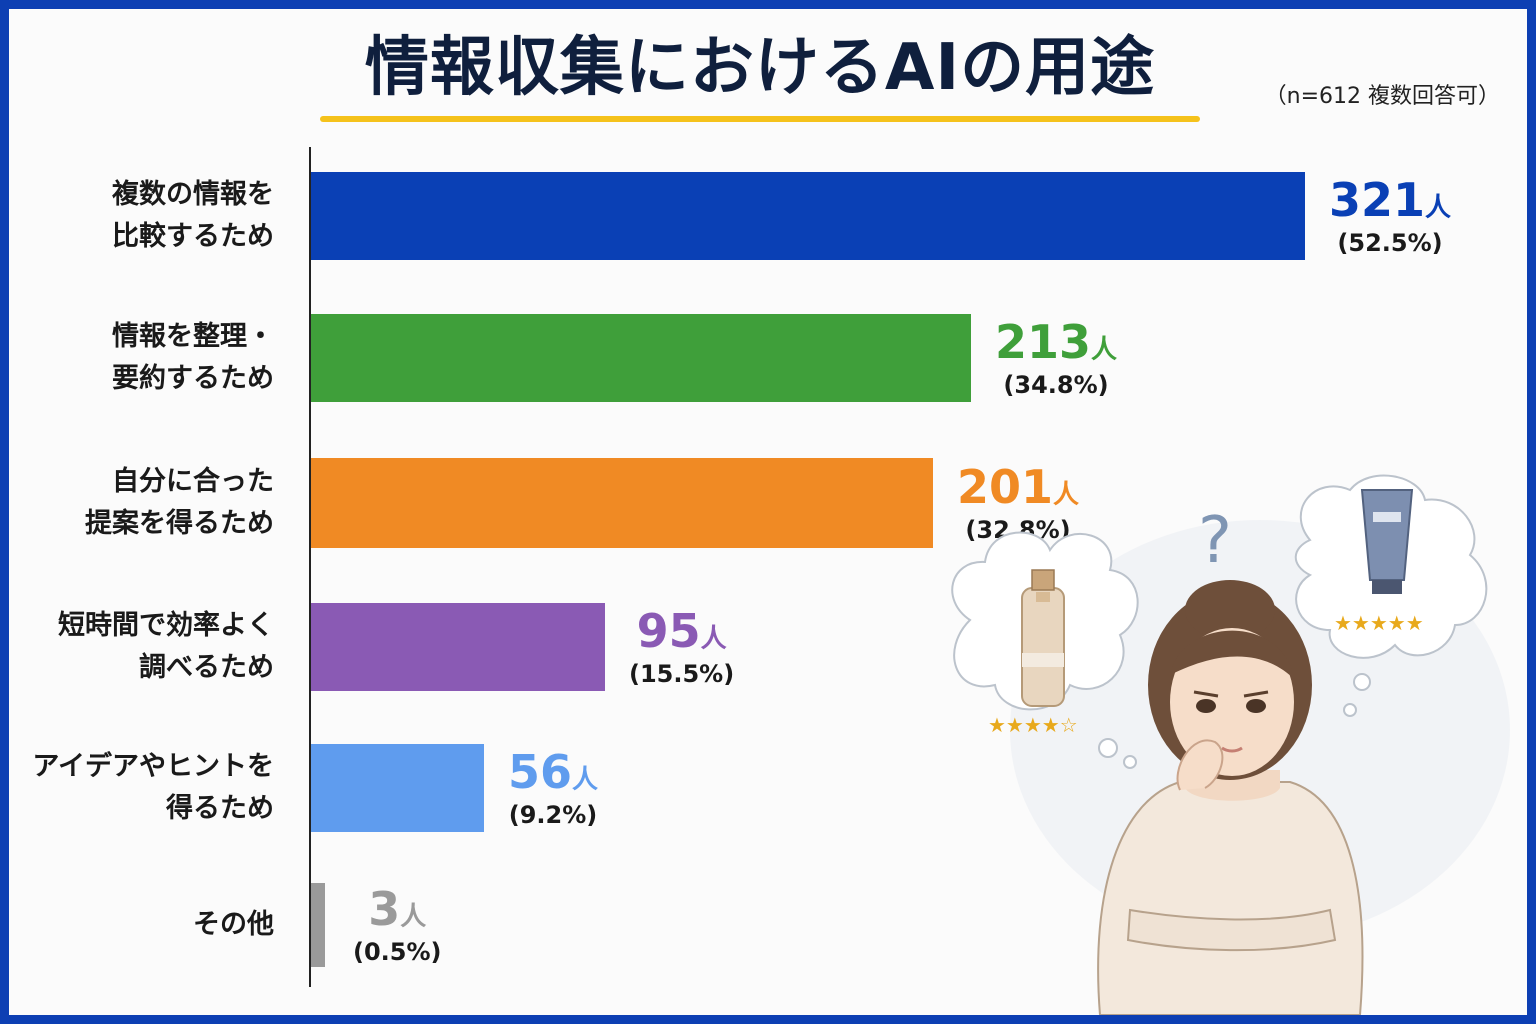  What do you see at coordinates (1379, 623) in the screenshot?
I see `tube-rating-stars: ★★★★★` at bounding box center [1379, 623].